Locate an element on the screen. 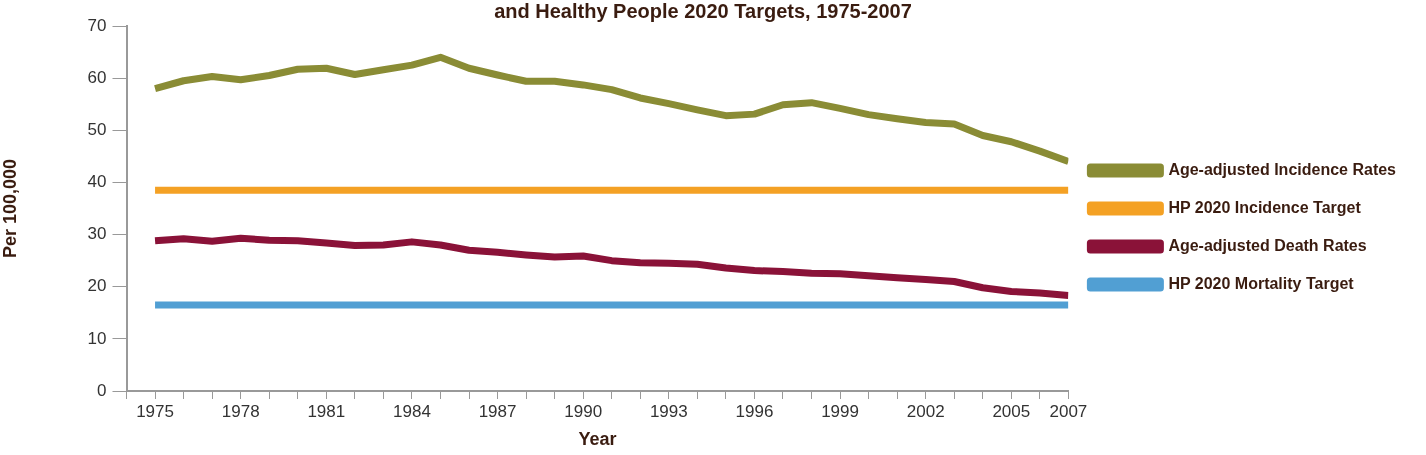 The height and width of the screenshot is (455, 1426). x-tick-label: 2007 is located at coordinates (1068, 411).